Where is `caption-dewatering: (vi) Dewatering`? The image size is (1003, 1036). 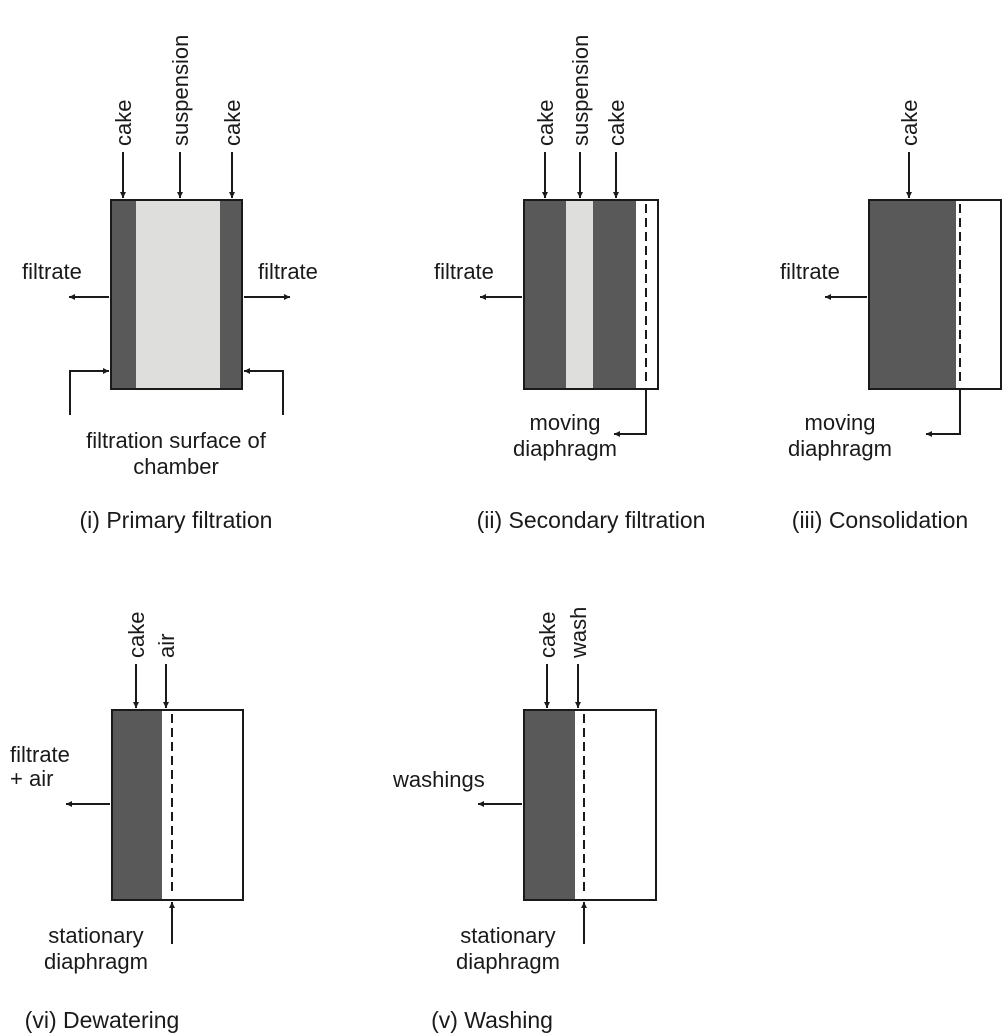
caption-dewatering: (vi) Dewatering is located at coordinates (102, 1020).